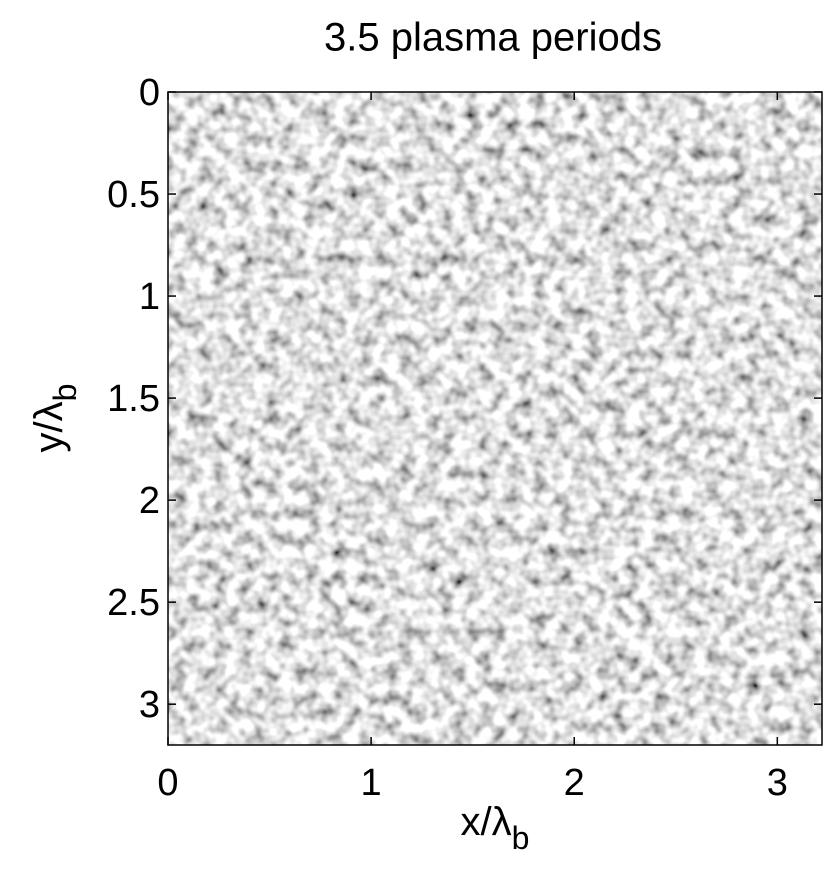 This screenshot has width=830, height=880. I want to click on y-axis-label-text: y/λ, so click(49, 426).